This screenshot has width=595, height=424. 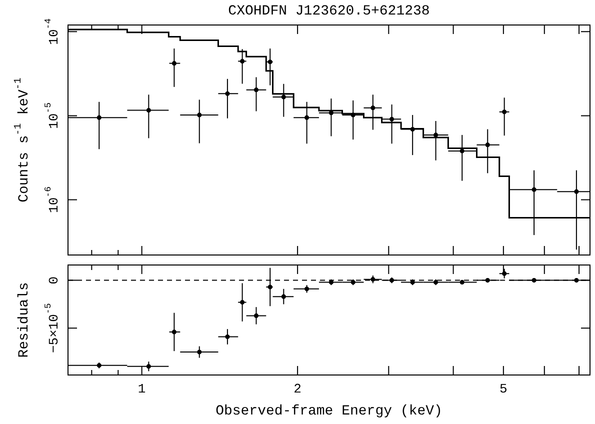 What do you see at coordinates (329, 412) in the screenshot?
I see `x-axis-title: Observed-frame Energy (keV)` at bounding box center [329, 412].